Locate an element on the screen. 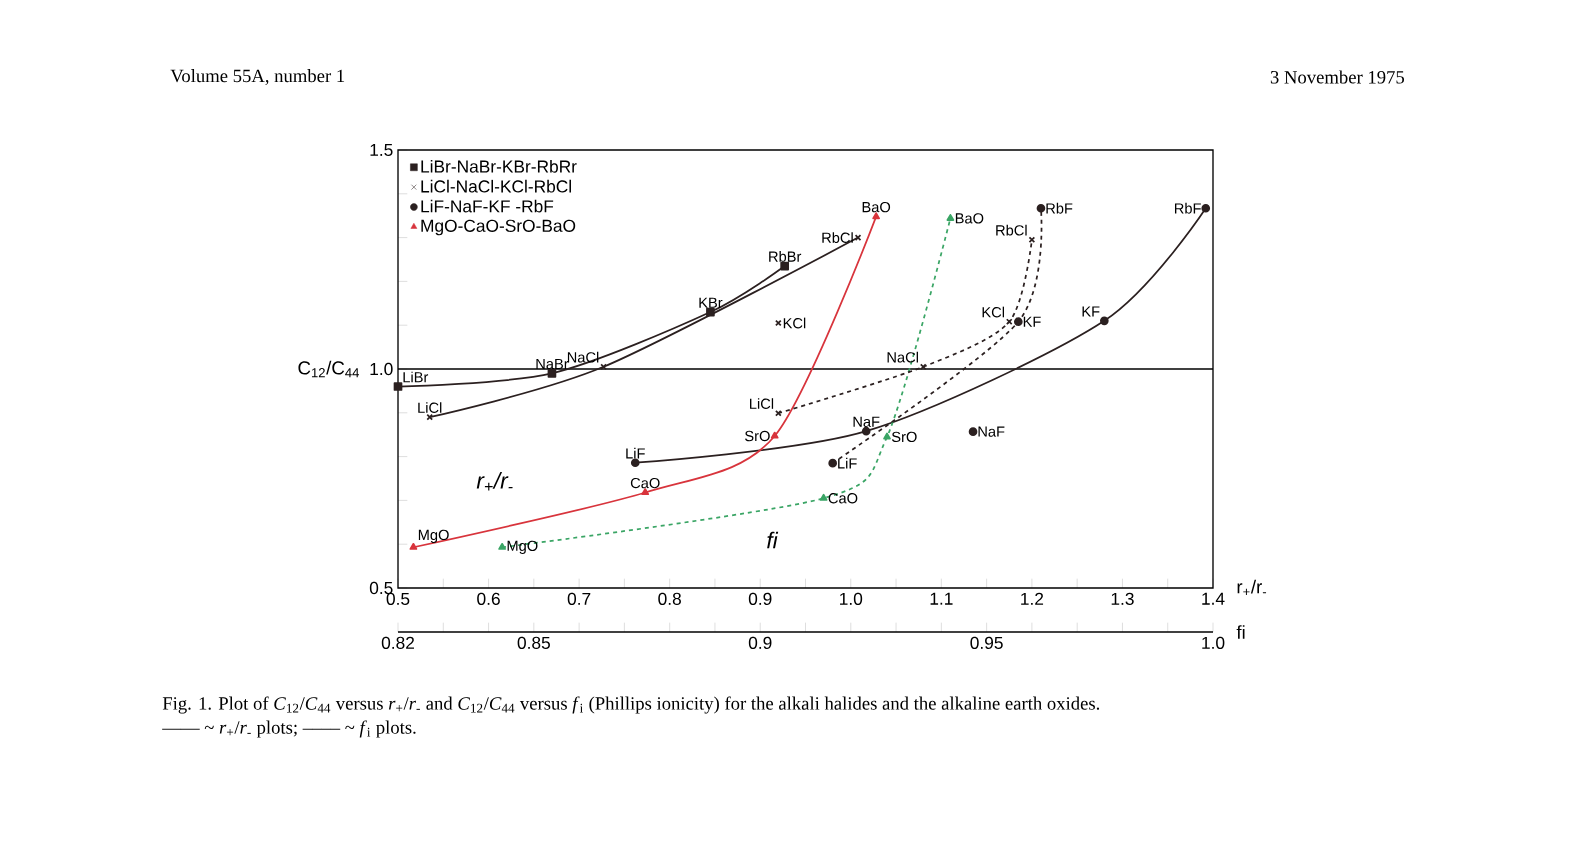 The width and height of the screenshot is (1581, 858). y-tick-label: 1.5 is located at coordinates (381, 150).